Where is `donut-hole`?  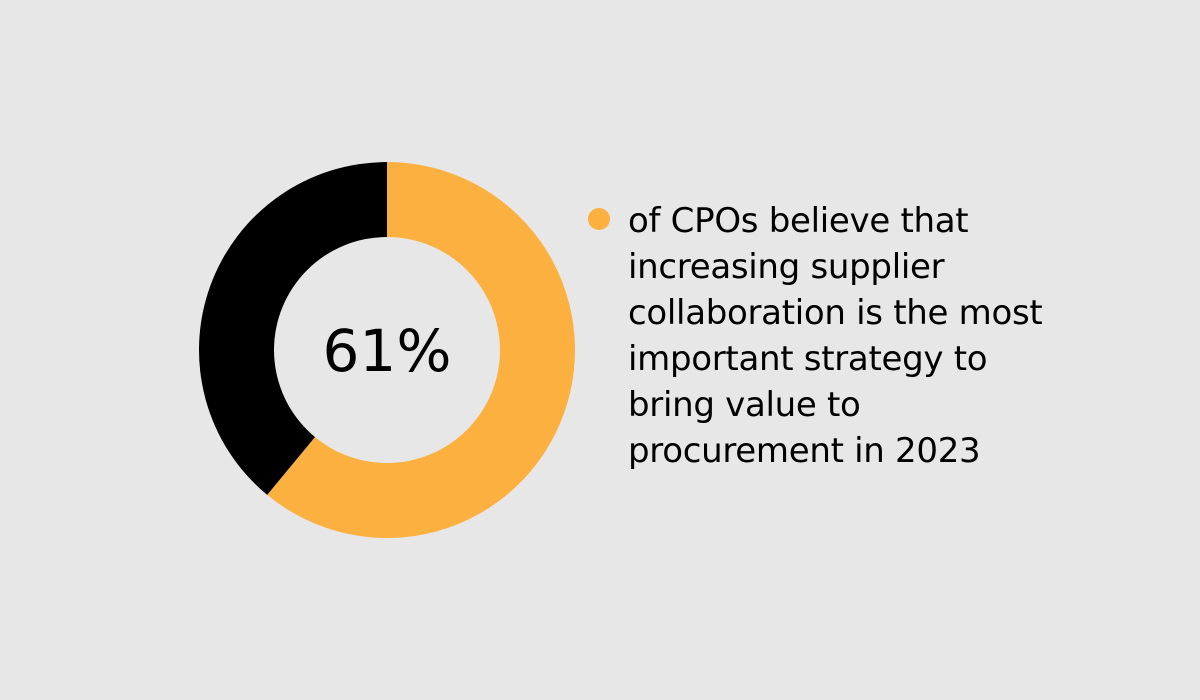
donut-hole is located at coordinates (387, 350).